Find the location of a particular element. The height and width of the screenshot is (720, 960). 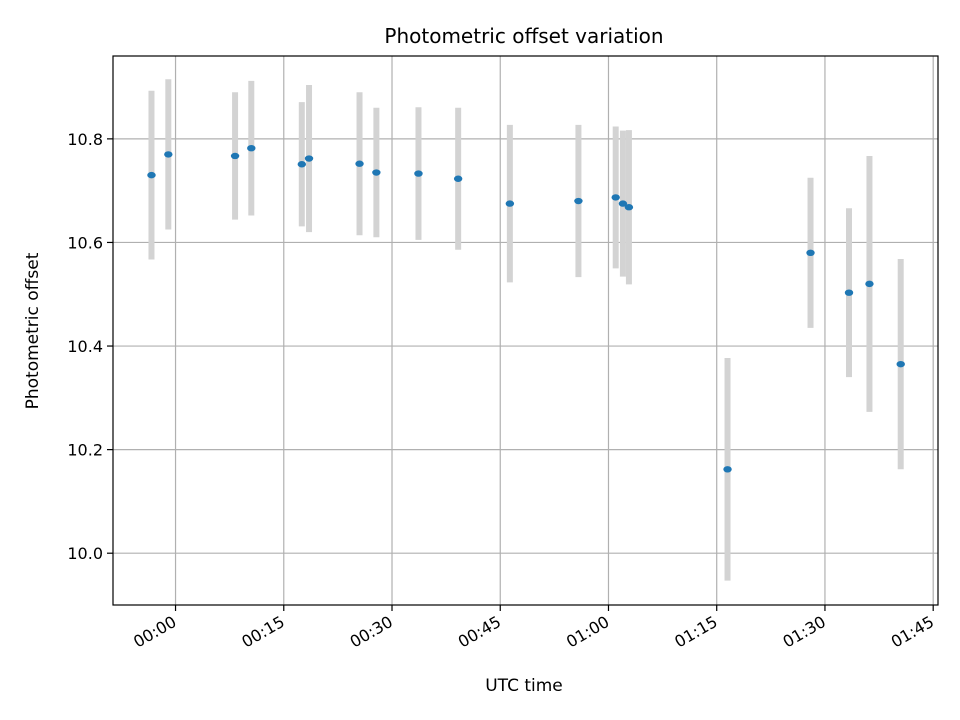

y-tick-label: 10.0 is located at coordinates (85, 553).